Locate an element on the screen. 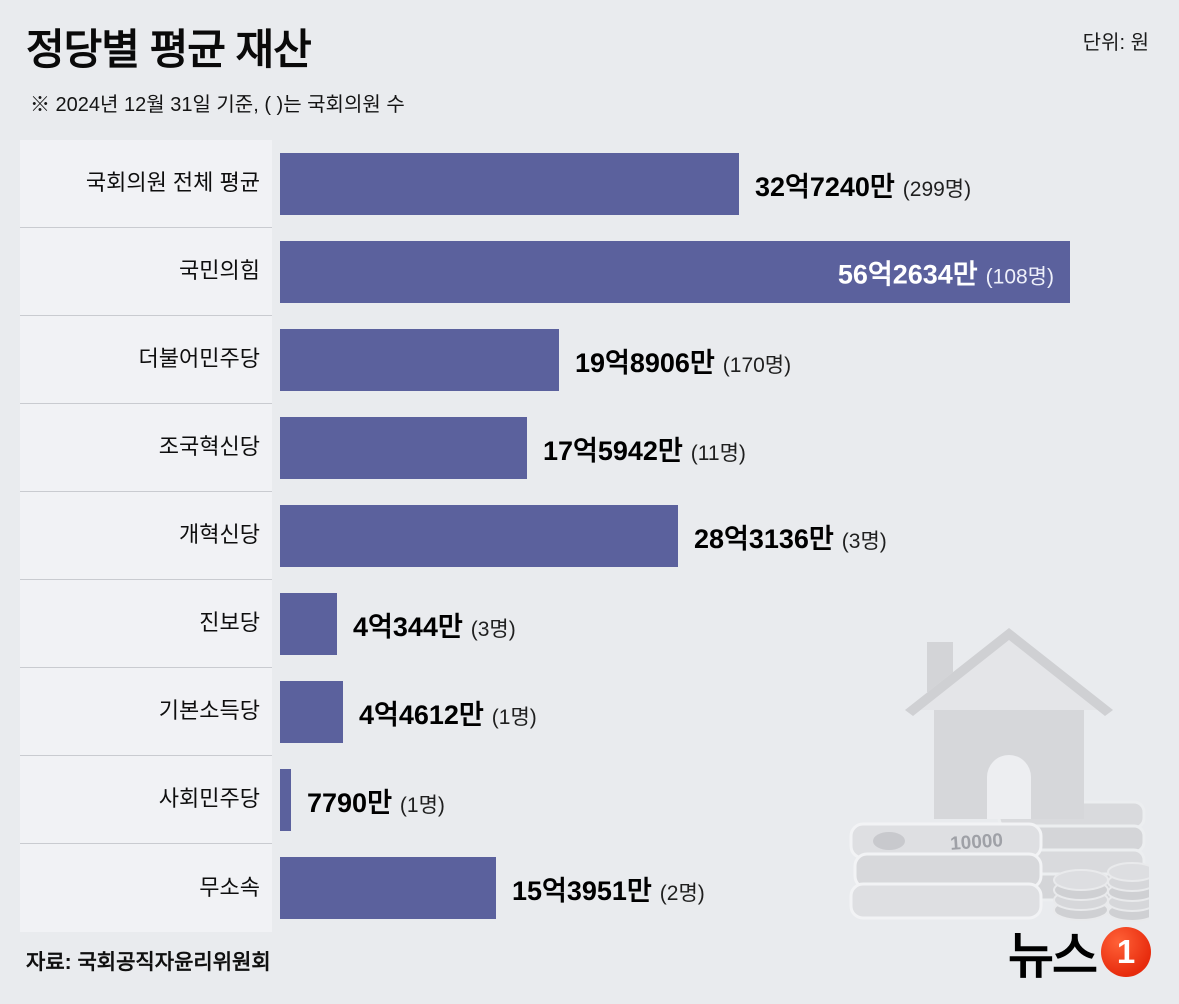  chart-row: 사회민주당 7790만 (1명) is located at coordinates (590, 800).